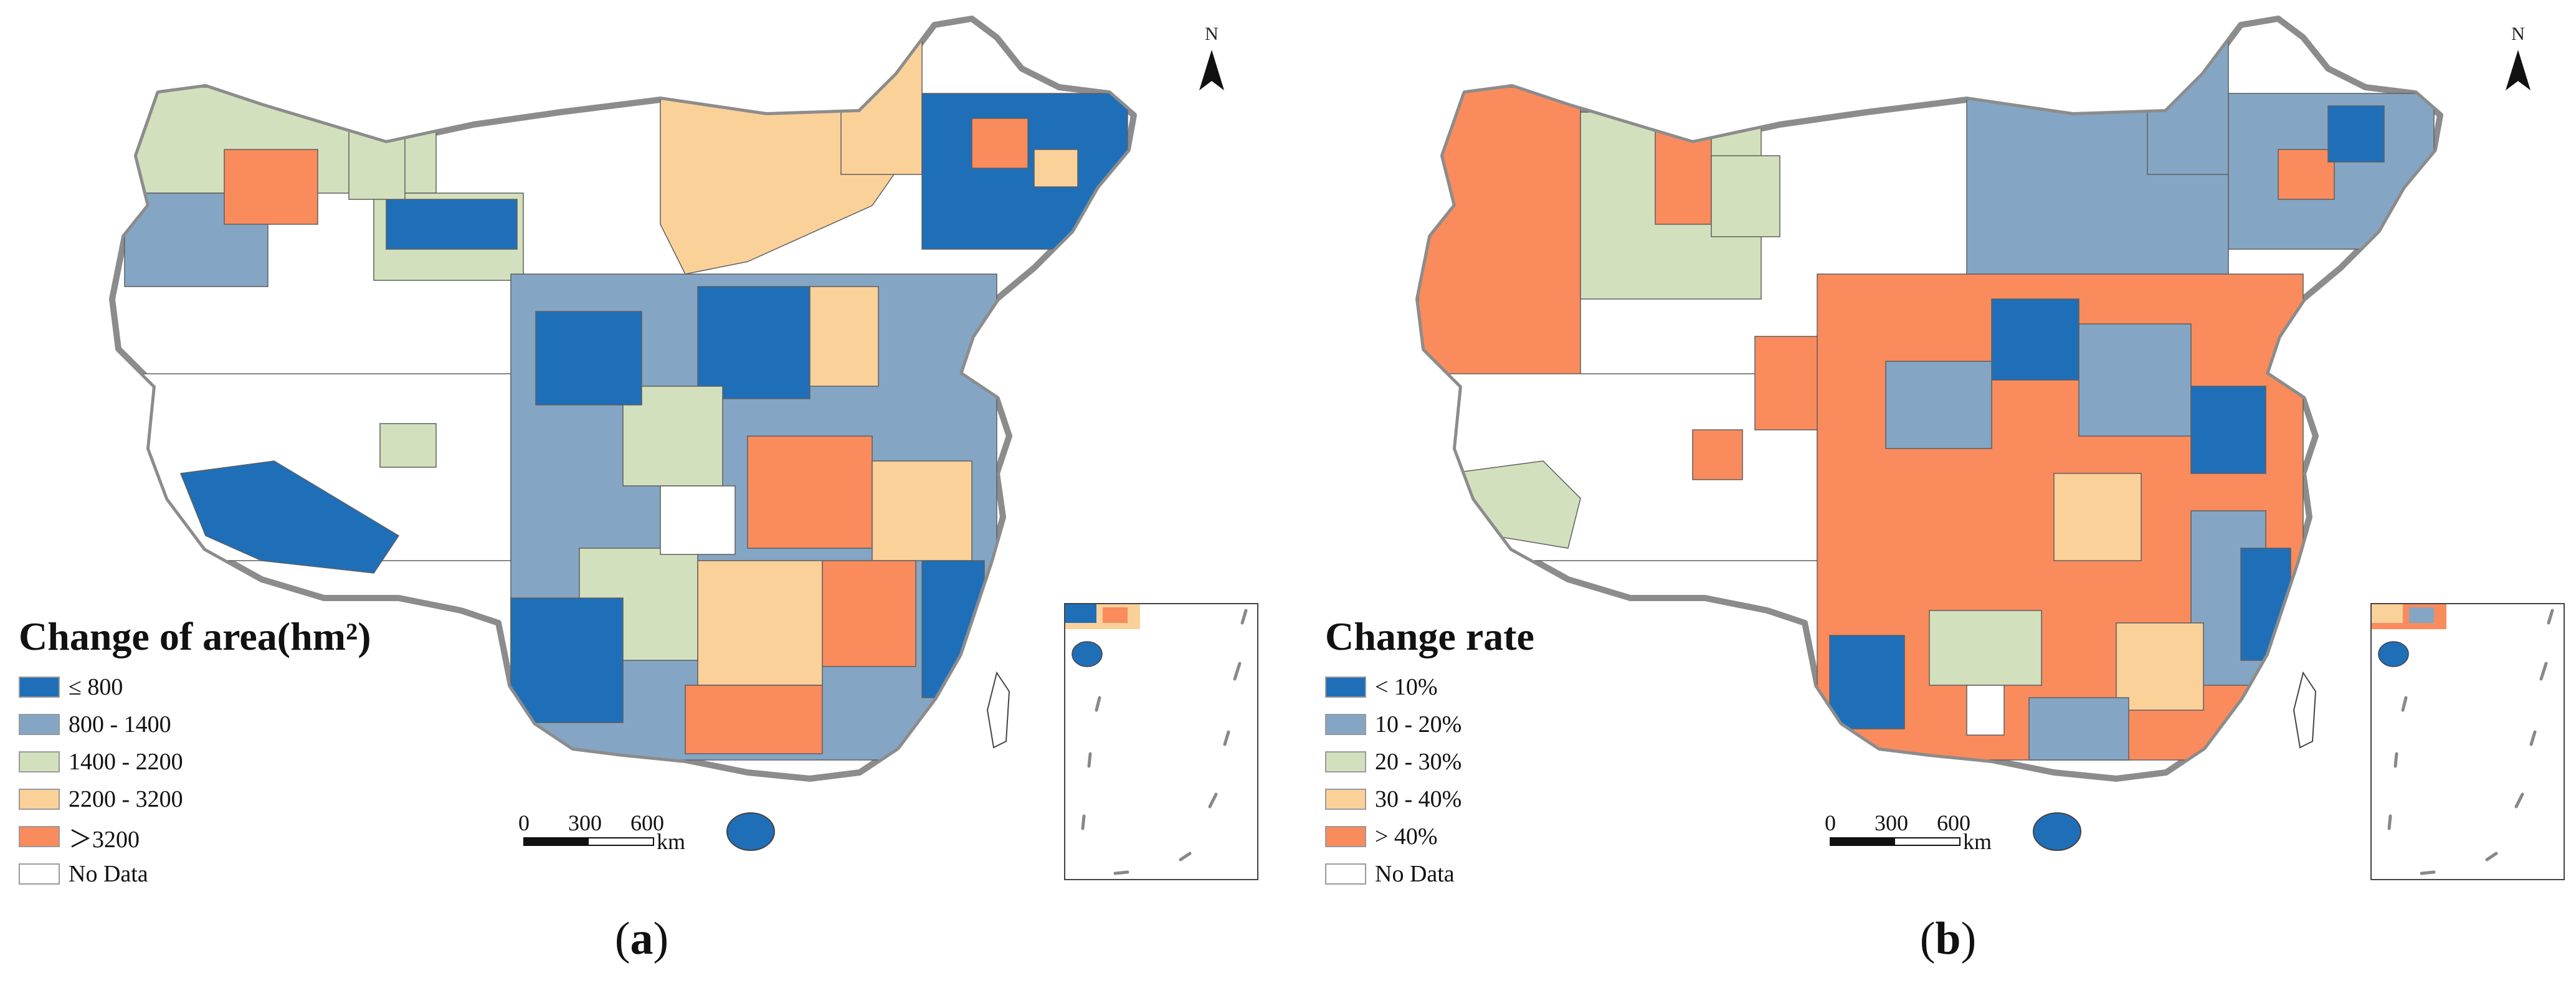 This screenshot has height=983, width=2576. I want to click on legend-label: 10 - 20%, so click(1419, 724).